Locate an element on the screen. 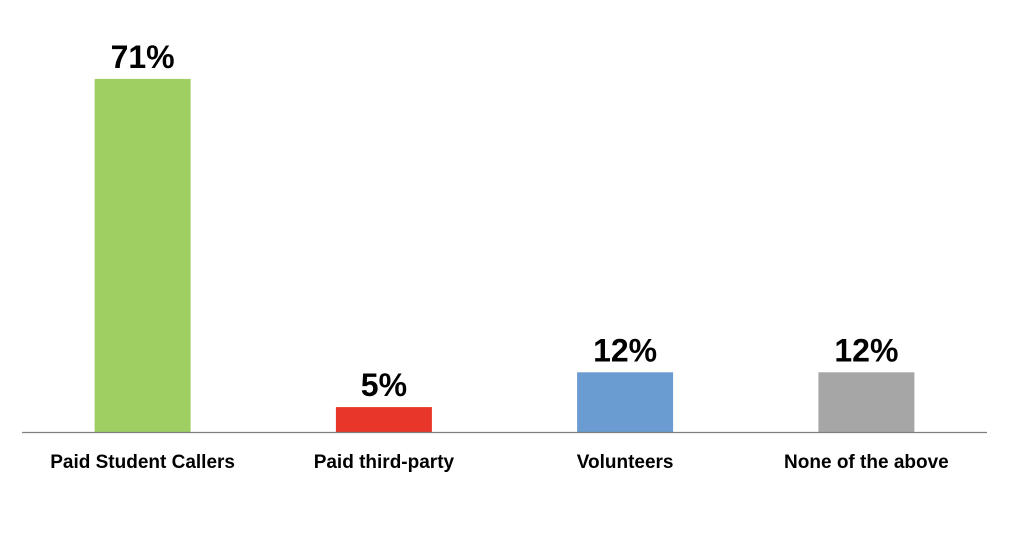 The height and width of the screenshot is (558, 1024). data-label-2: 12% is located at coordinates (625, 350).